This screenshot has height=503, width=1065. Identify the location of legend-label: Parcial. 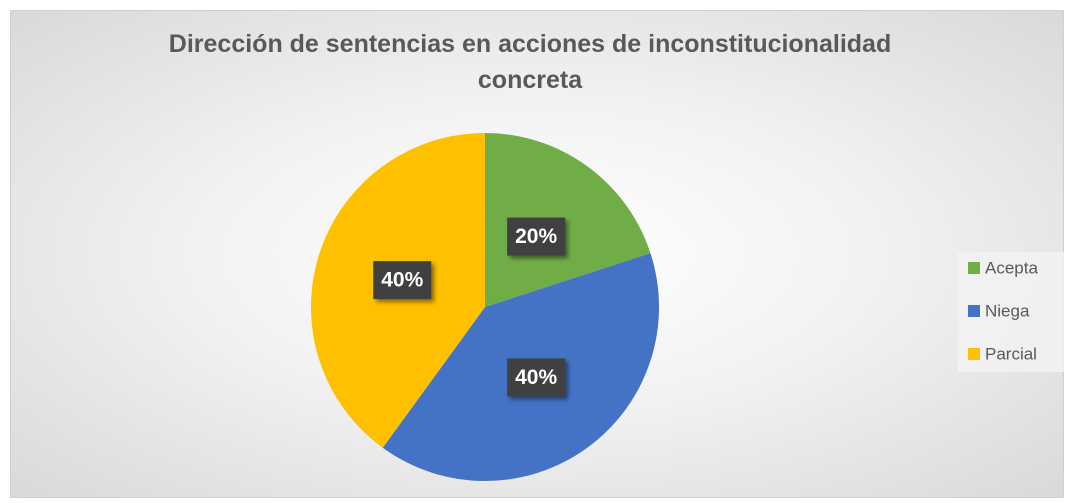
(1011, 353).